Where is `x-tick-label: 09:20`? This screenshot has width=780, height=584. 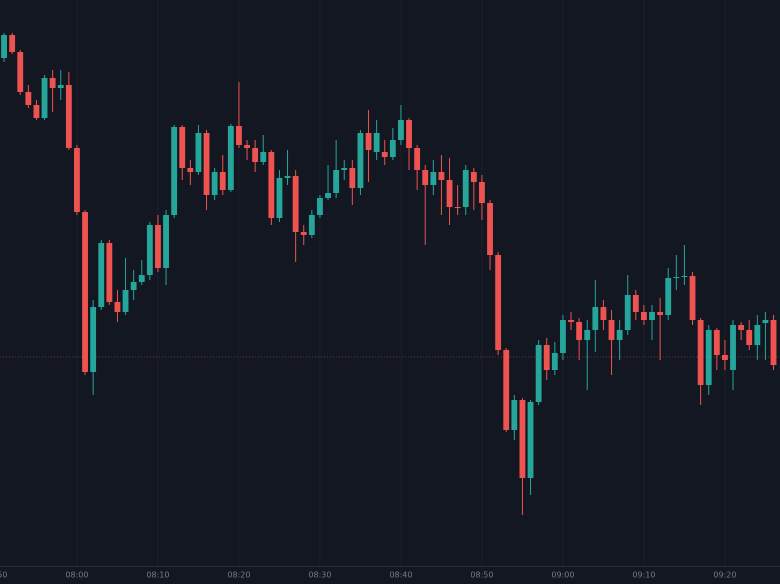 x-tick-label: 09:20 is located at coordinates (724, 575).